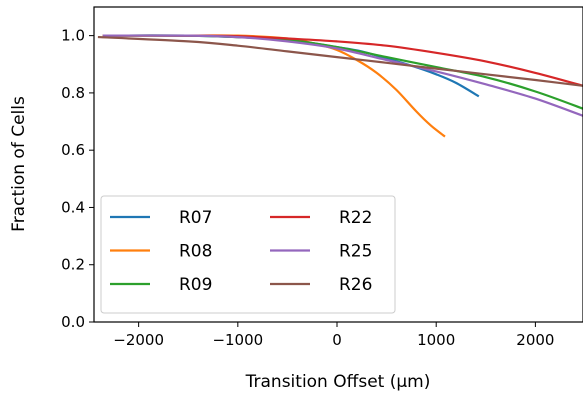  I want to click on x-tick-label: −1000, so click(237, 340).